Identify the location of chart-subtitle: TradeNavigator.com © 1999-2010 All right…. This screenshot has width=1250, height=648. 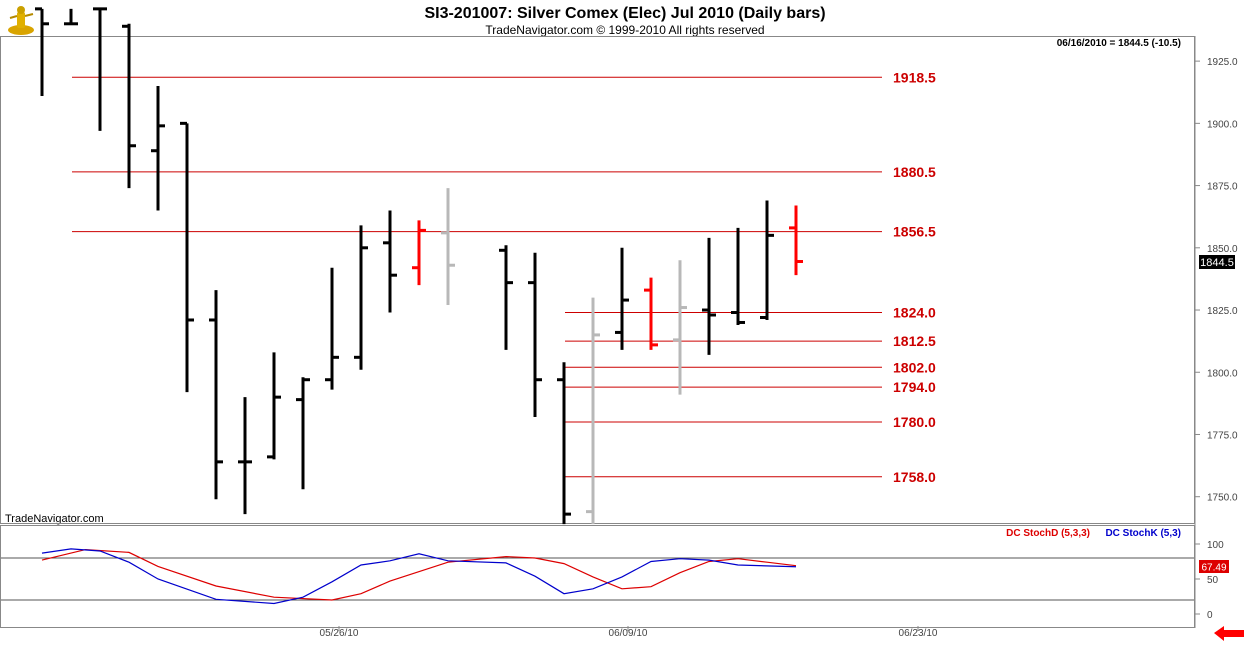
(624, 30).